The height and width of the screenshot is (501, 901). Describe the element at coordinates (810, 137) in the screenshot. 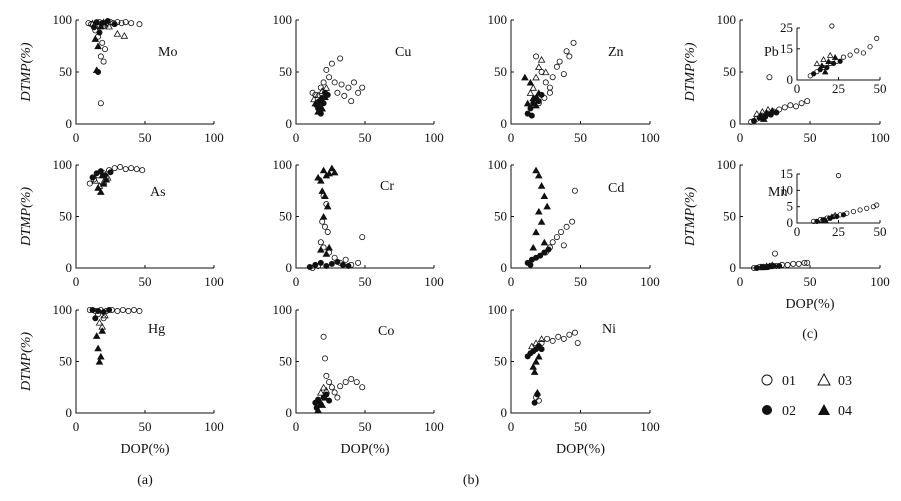

I see `pb-x-tick-label: 50` at that location.